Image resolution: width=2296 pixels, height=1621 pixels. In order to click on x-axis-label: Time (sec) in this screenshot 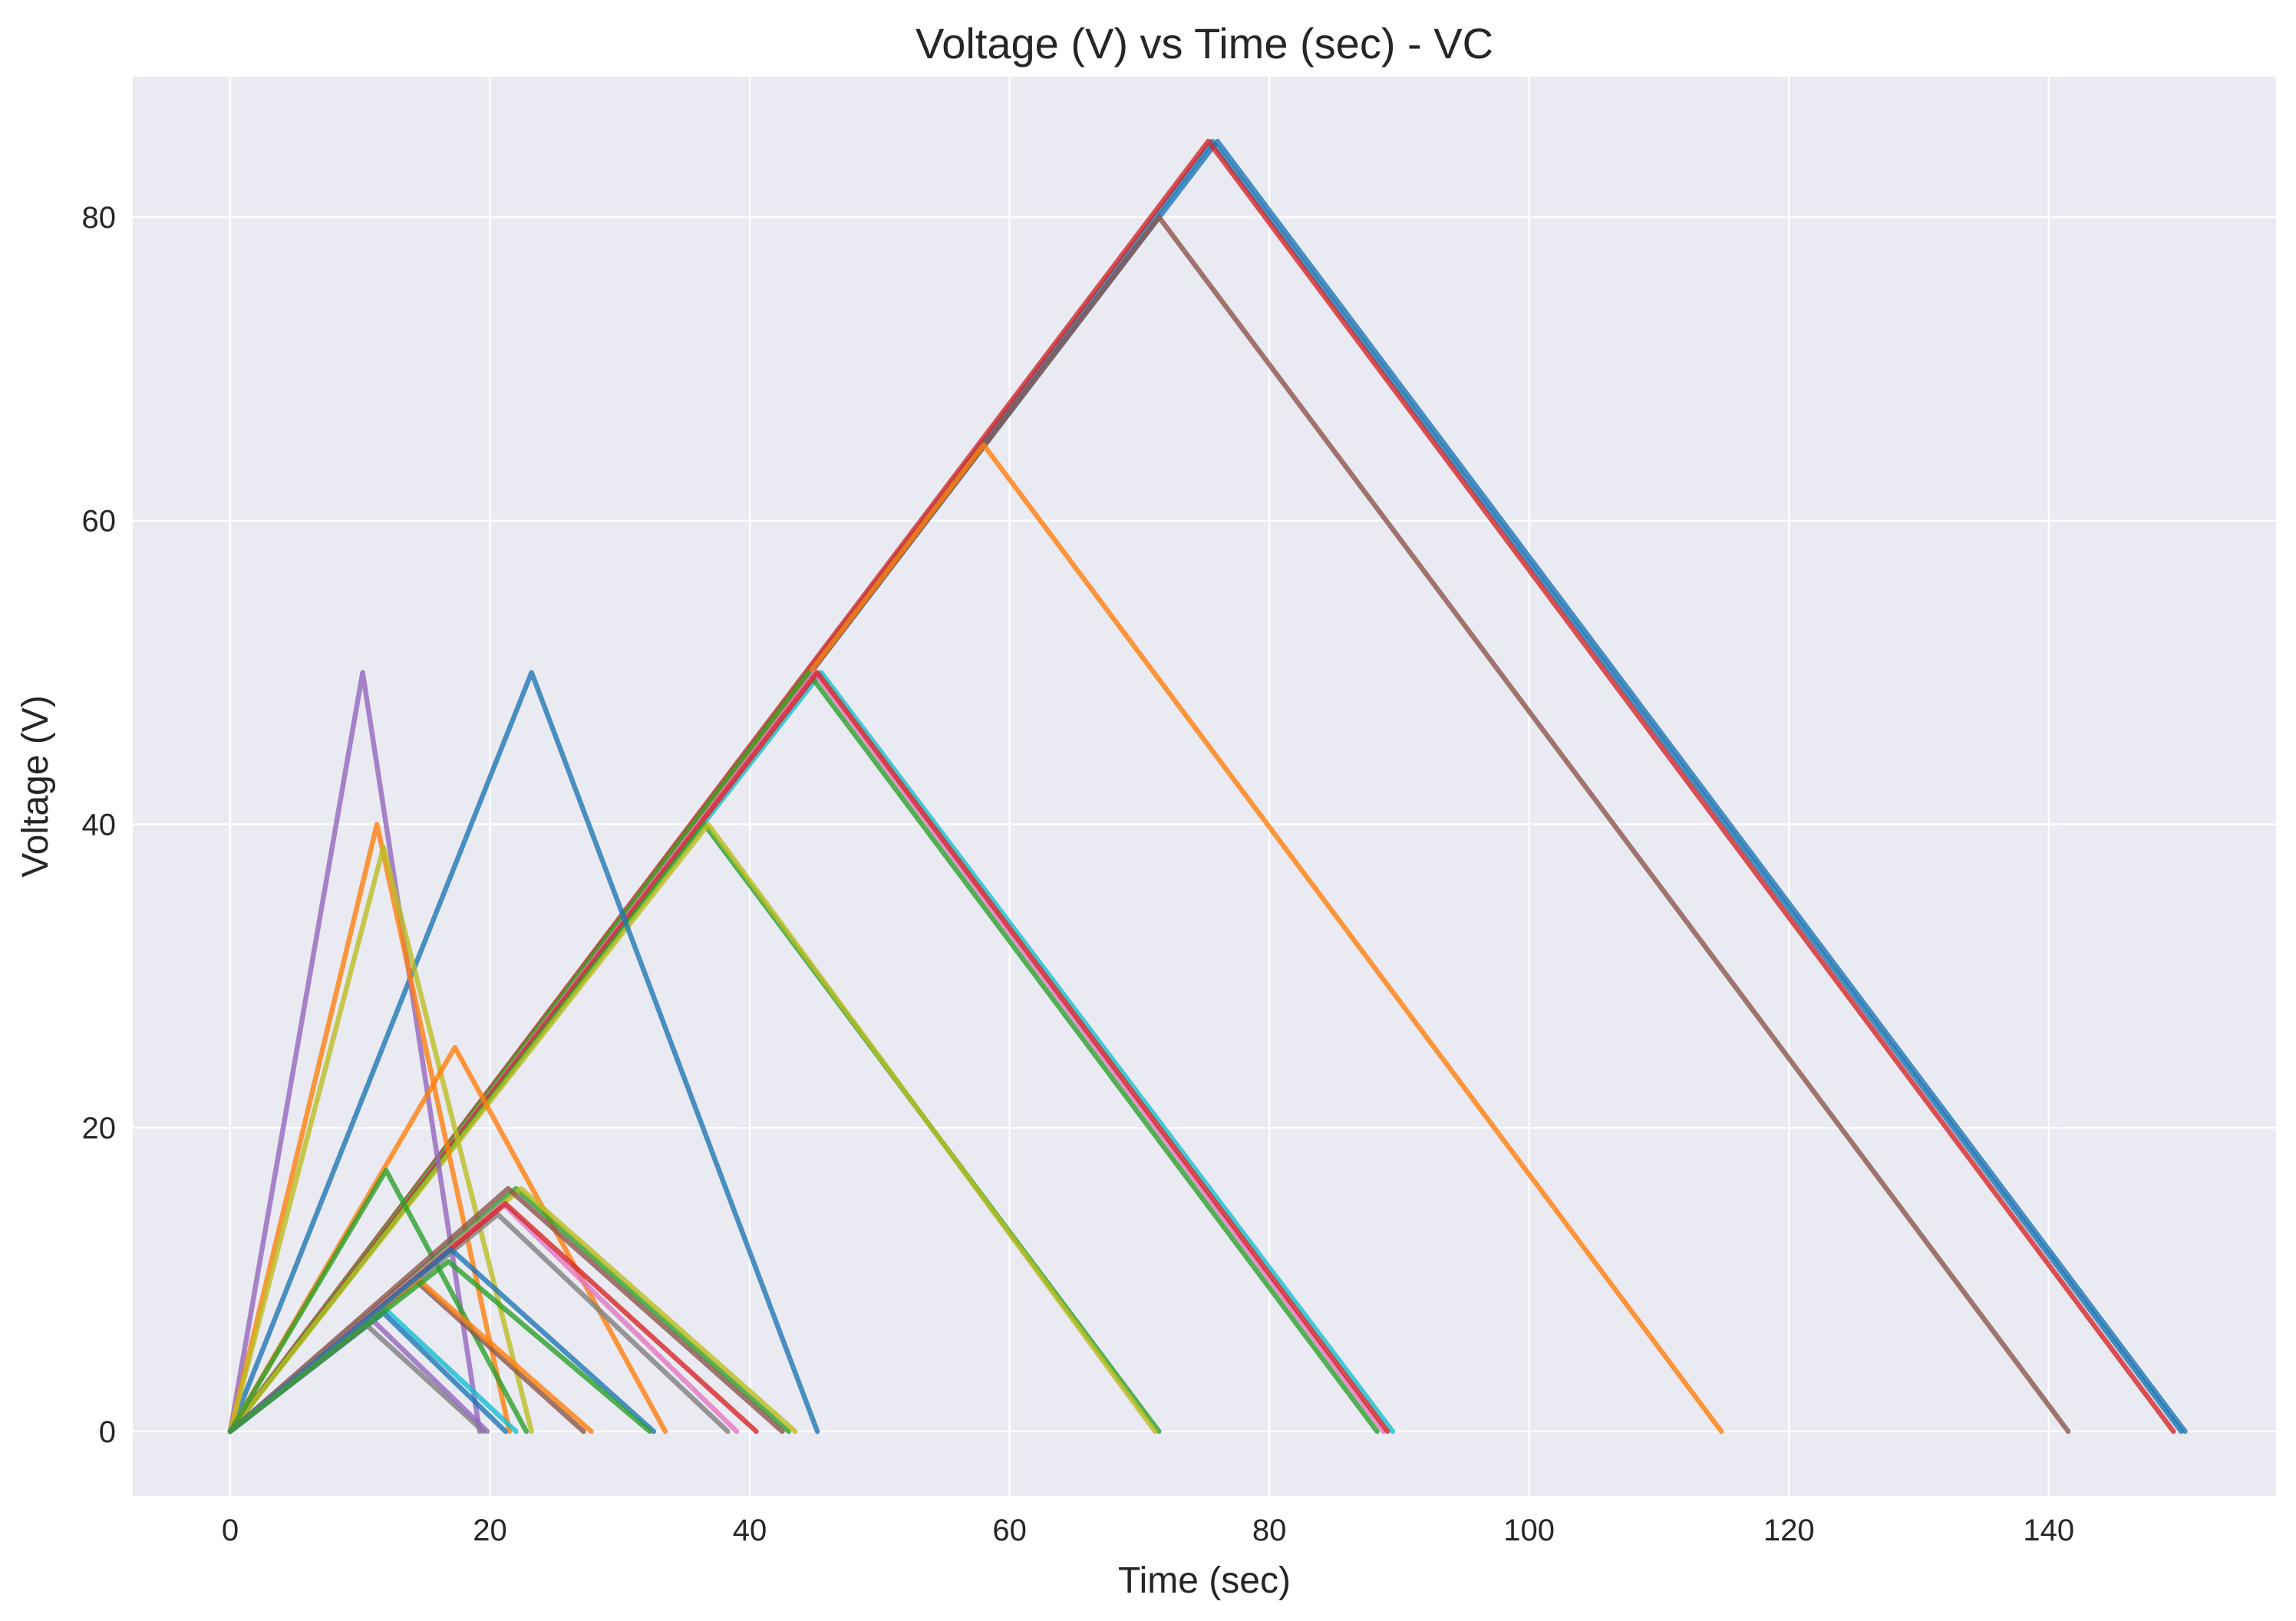, I will do `click(1204, 1580)`.